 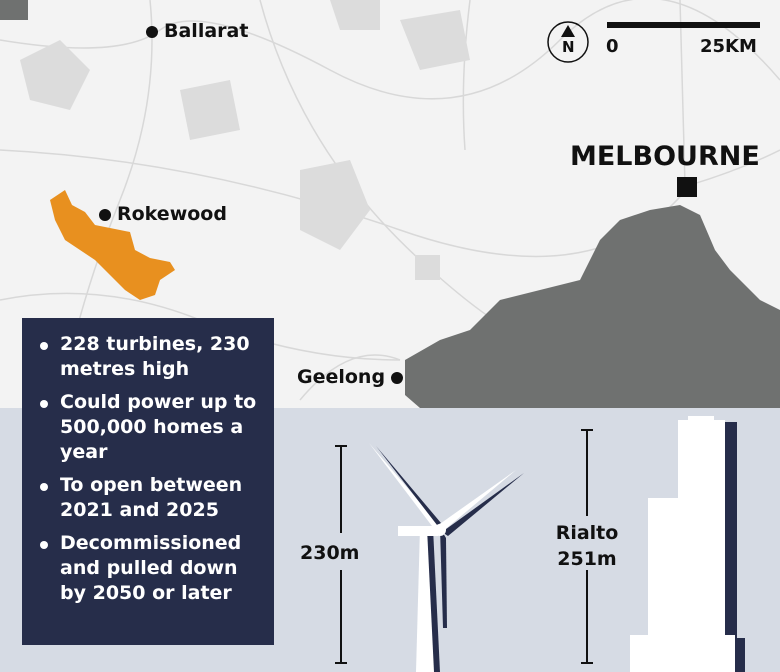 I want to click on north-arrow, so click(x=568, y=42).